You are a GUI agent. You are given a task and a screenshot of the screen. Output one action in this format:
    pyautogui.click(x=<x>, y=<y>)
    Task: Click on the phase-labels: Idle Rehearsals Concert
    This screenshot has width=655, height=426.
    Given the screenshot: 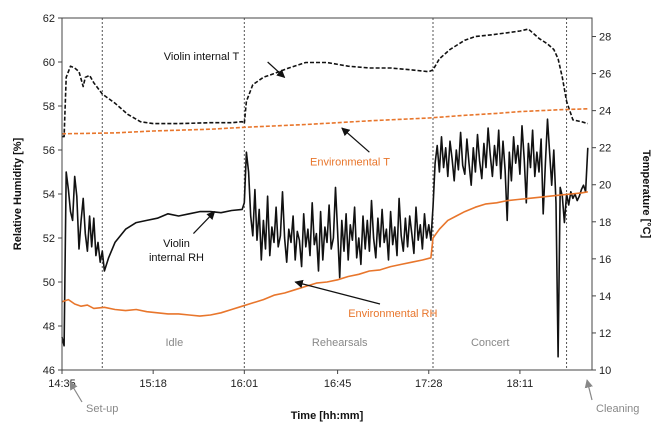 What is the action you would take?
    pyautogui.click(x=337, y=343)
    